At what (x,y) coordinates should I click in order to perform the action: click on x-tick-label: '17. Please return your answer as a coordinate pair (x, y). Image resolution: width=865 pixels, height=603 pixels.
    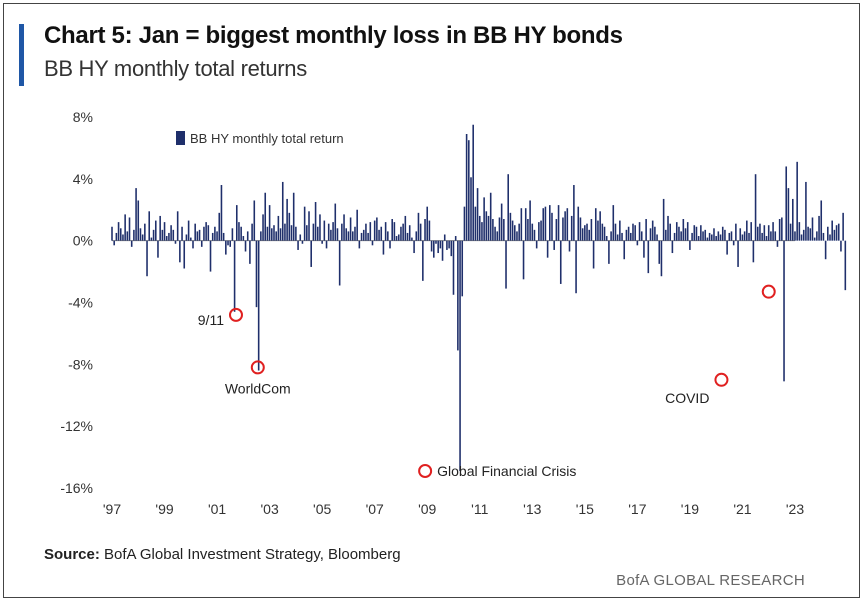
    Looking at the image, I should click on (637, 509).